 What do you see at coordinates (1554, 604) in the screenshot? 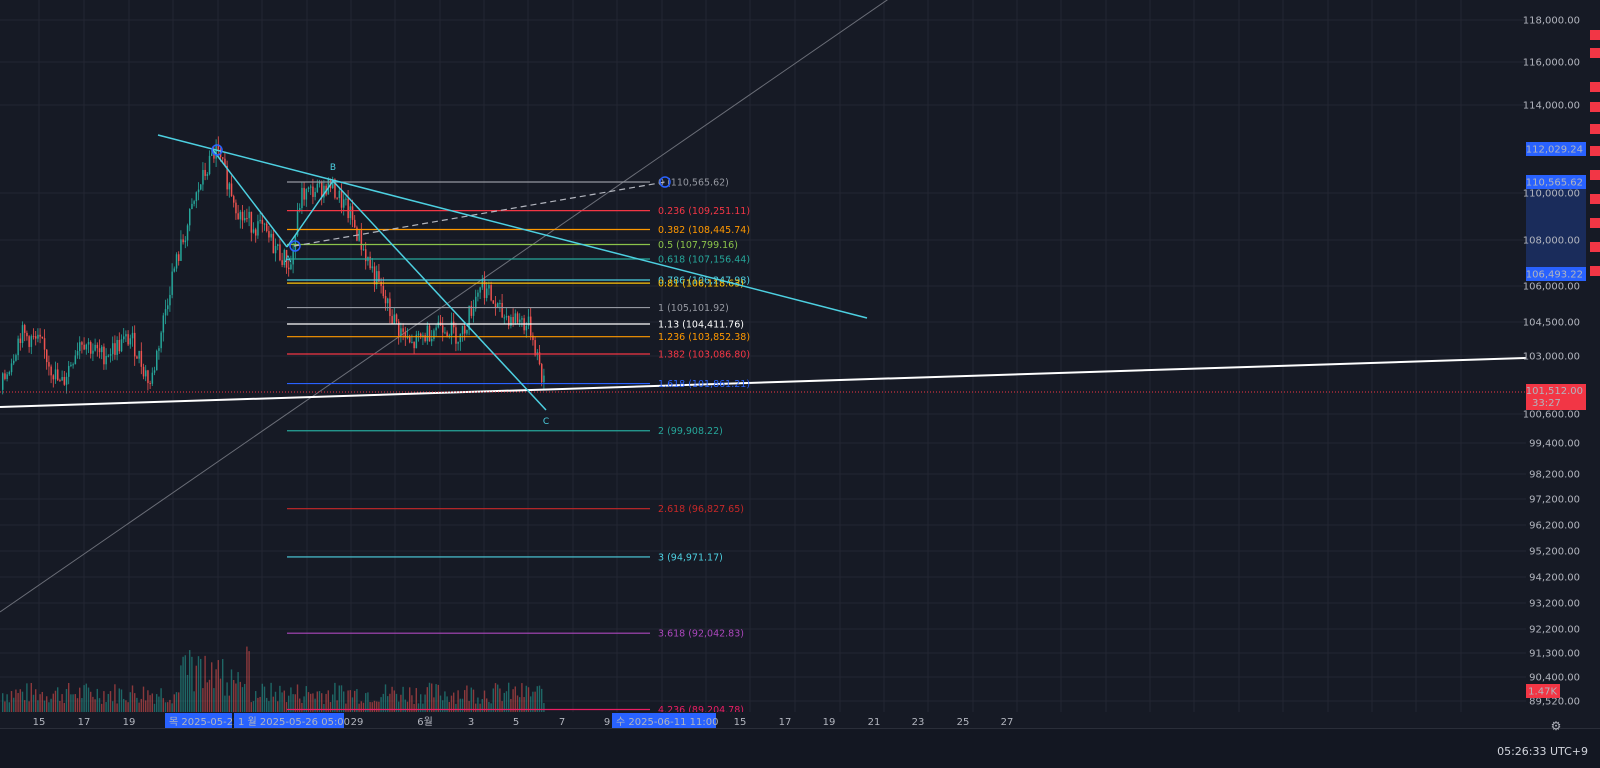
I see `price-tick-label: 93,200.00` at bounding box center [1554, 604].